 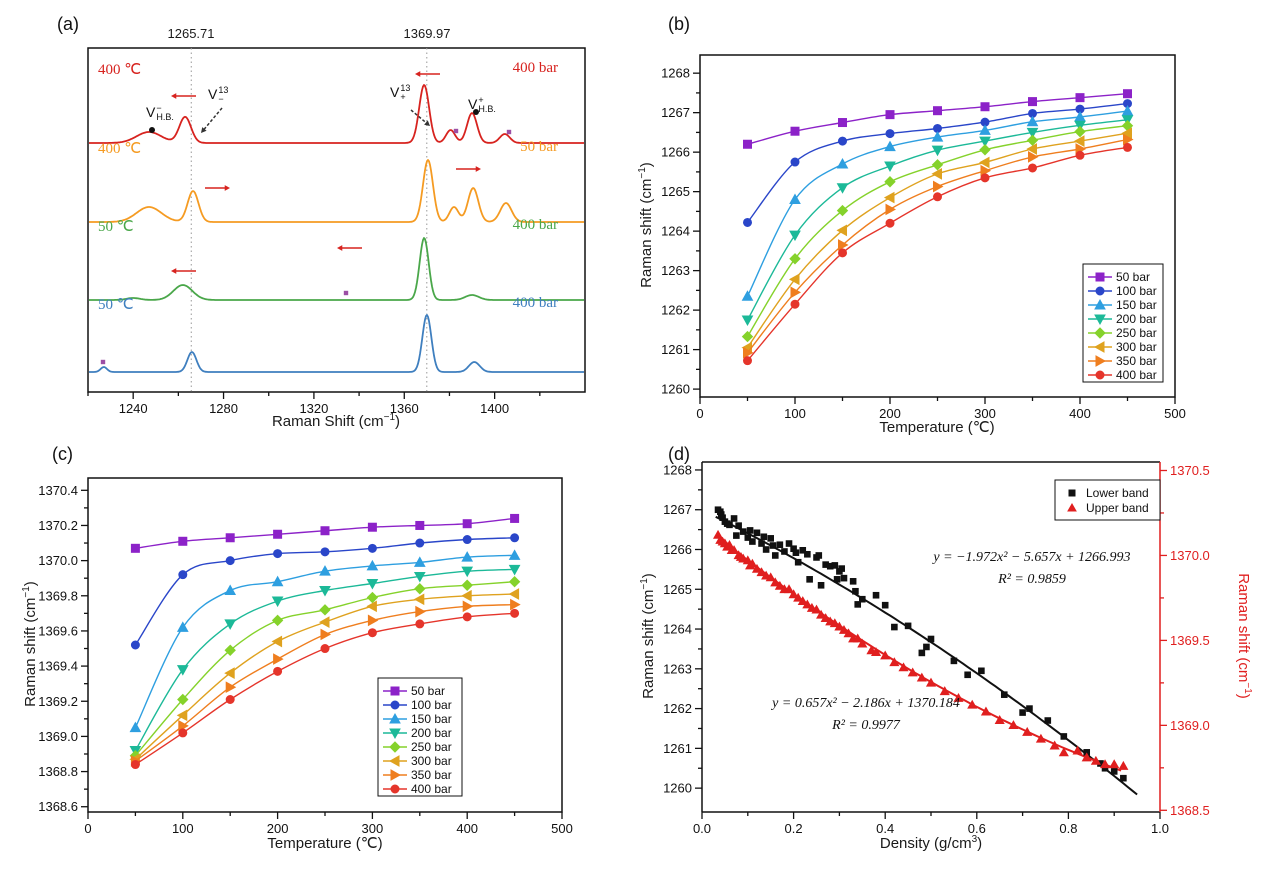 What do you see at coordinates (221, 99) in the screenshot?
I see `peak-label-sub: −` at bounding box center [221, 99].